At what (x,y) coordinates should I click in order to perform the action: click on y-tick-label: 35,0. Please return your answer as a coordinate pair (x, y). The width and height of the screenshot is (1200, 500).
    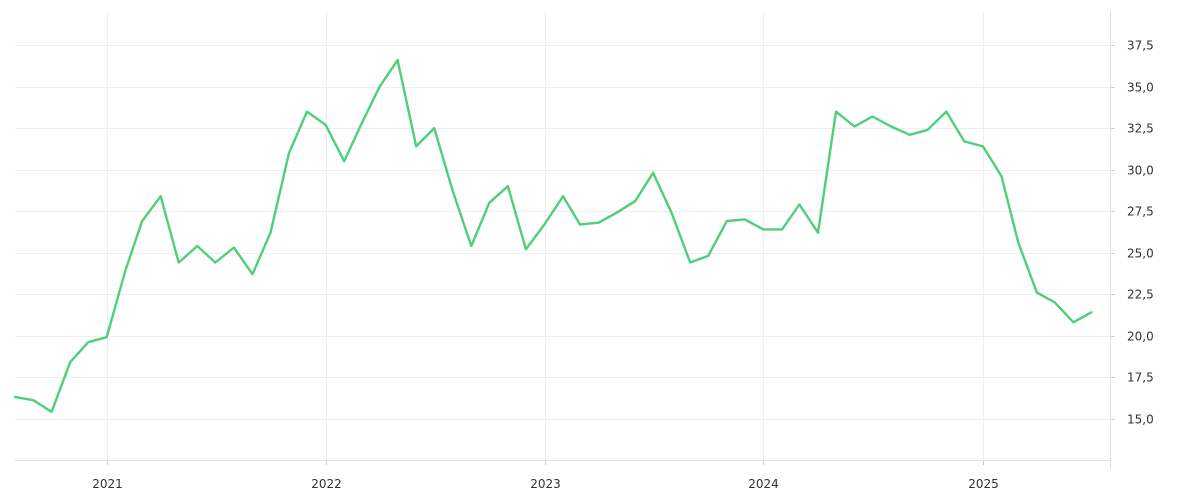
    Looking at the image, I should click on (1140, 88).